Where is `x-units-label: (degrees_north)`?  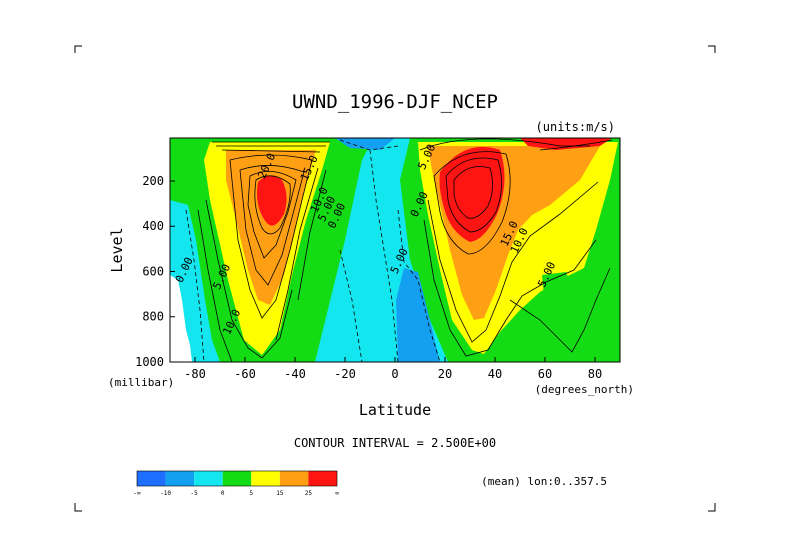 x-units-label: (degrees_north) is located at coordinates (584, 389).